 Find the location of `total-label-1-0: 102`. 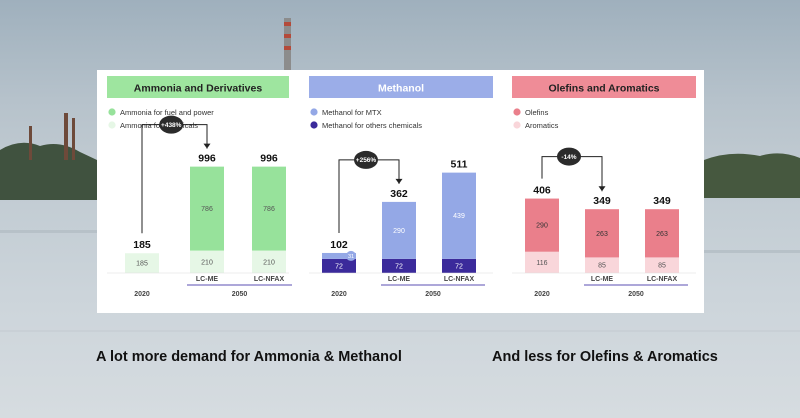

total-label-1-0: 102 is located at coordinates (339, 245).